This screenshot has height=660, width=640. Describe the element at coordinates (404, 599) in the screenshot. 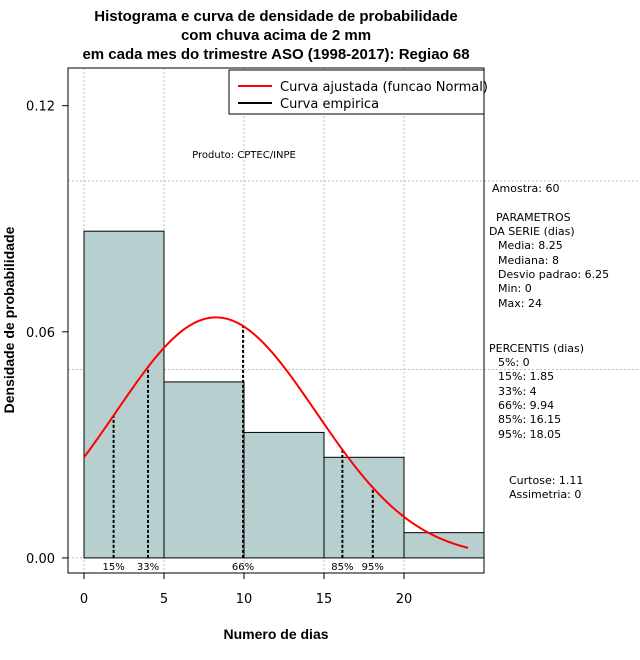

I see `x-tick-label-4: 20` at that location.